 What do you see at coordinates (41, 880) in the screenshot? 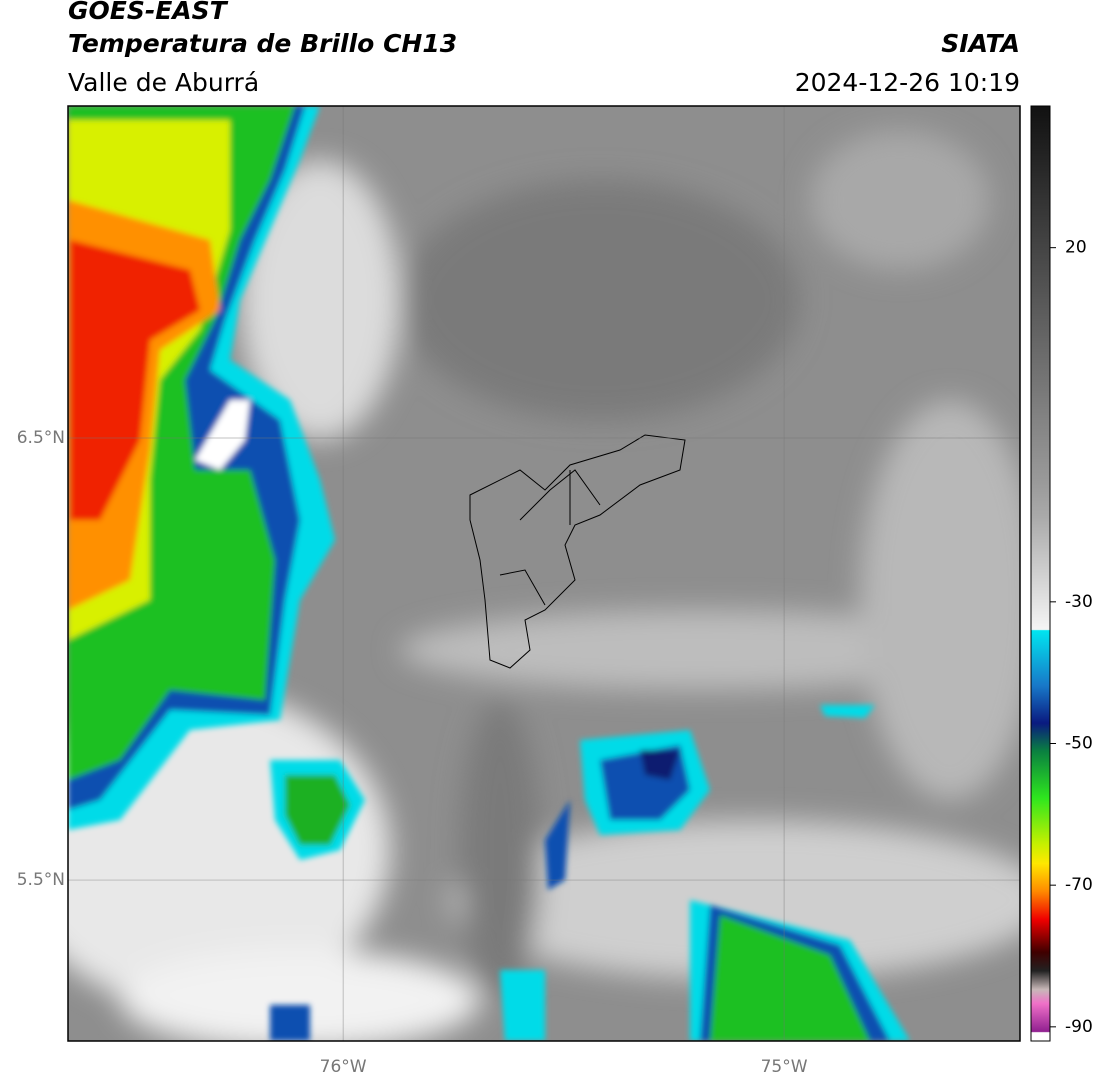
I see `lat-label: 5.5°N` at bounding box center [41, 880].